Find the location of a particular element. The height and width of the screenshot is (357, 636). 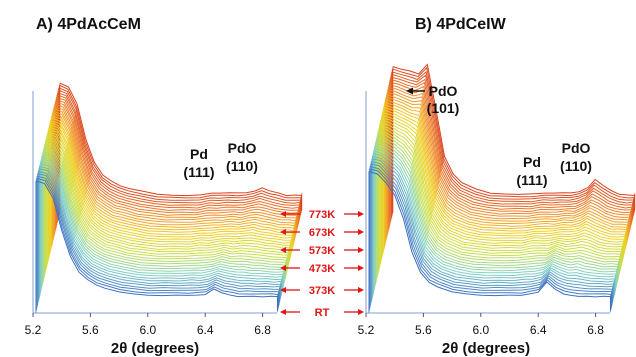

temp-label-473k: 473K is located at coordinates (322, 269).